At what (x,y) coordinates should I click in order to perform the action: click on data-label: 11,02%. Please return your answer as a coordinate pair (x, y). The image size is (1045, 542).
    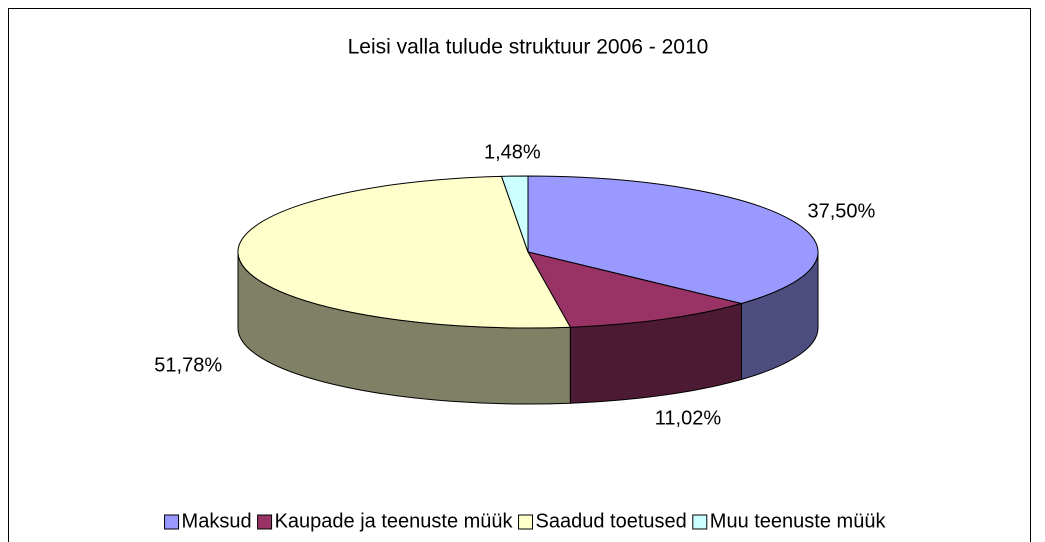
    Looking at the image, I should click on (688, 418).